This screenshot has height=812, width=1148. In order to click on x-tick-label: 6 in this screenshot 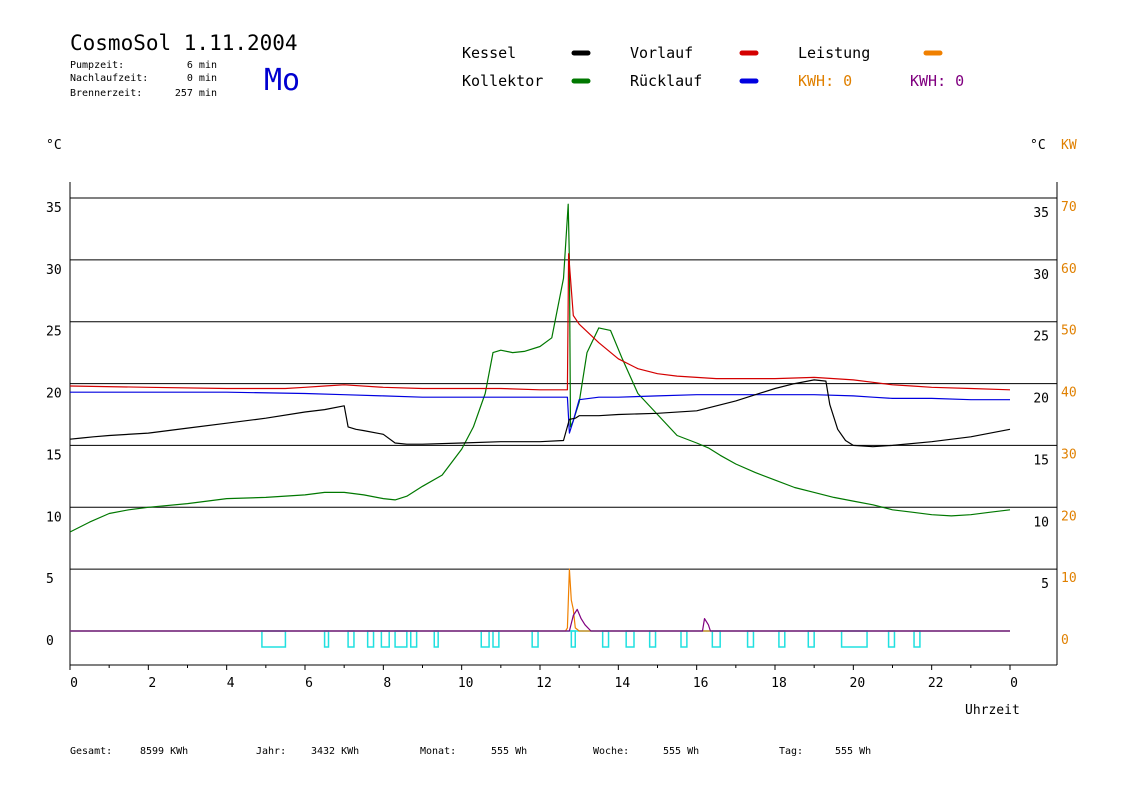, I will do `click(309, 683)`.